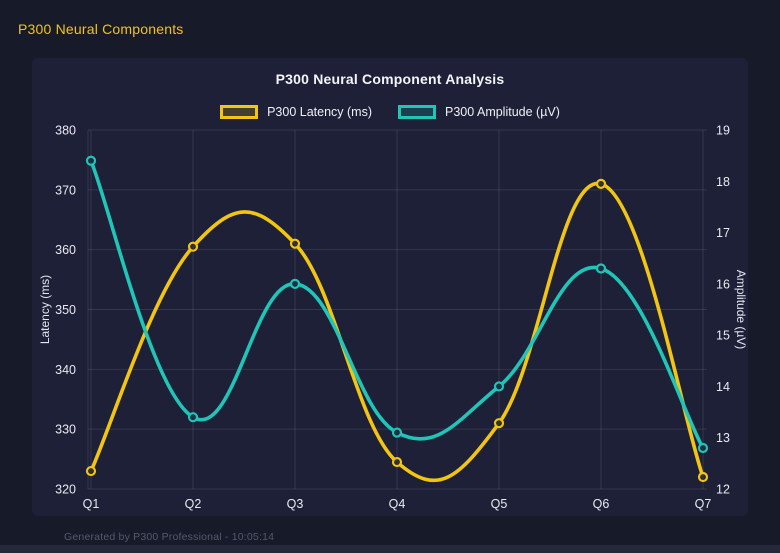 This screenshot has width=780, height=553. I want to click on x-tick-label: Q6, so click(601, 504).